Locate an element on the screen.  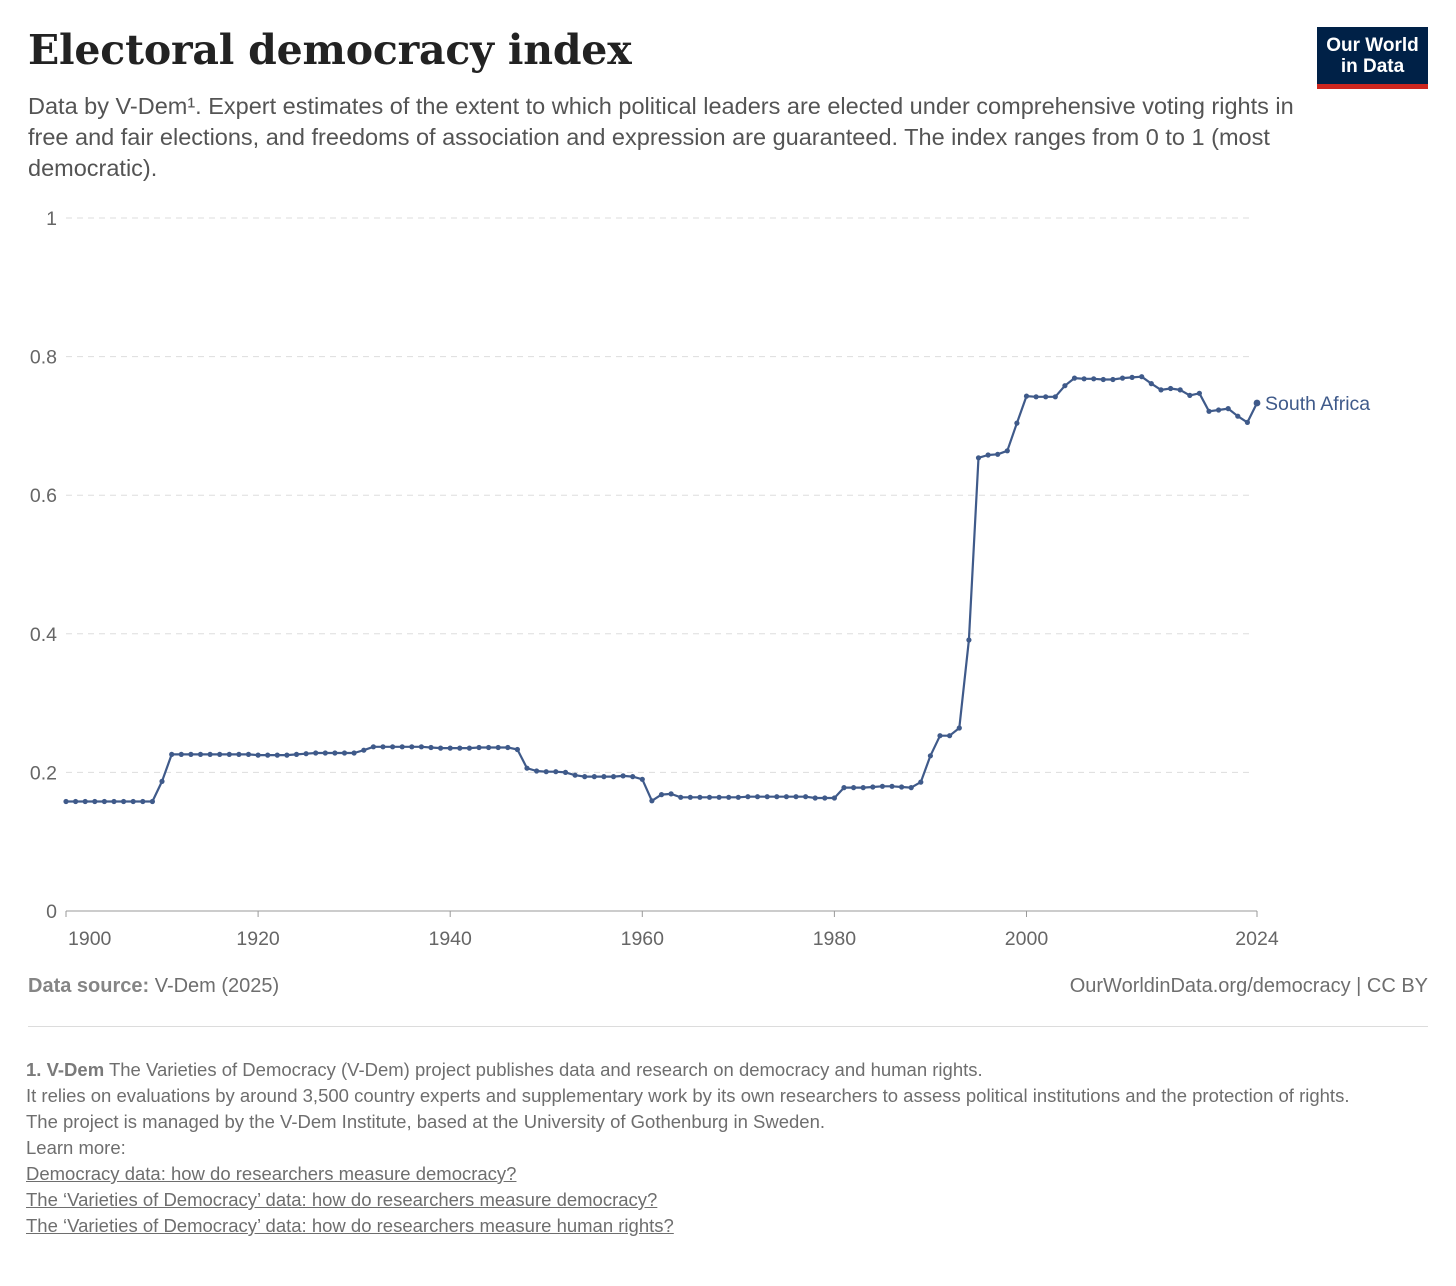
x-tick-label: 1940 is located at coordinates (450, 939).